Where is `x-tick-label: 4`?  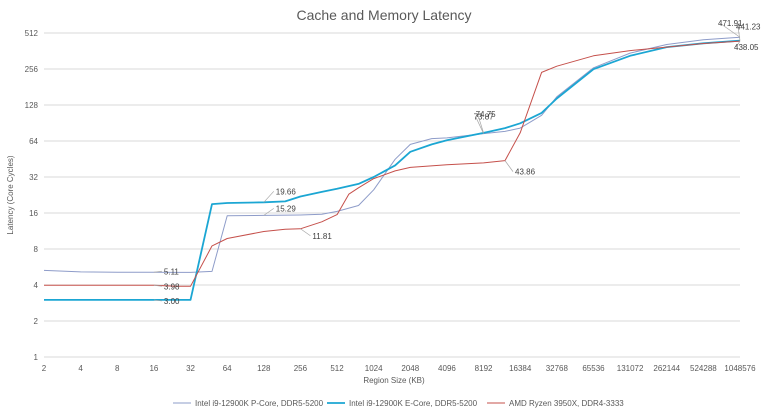 x-tick-label: 4 is located at coordinates (80, 368).